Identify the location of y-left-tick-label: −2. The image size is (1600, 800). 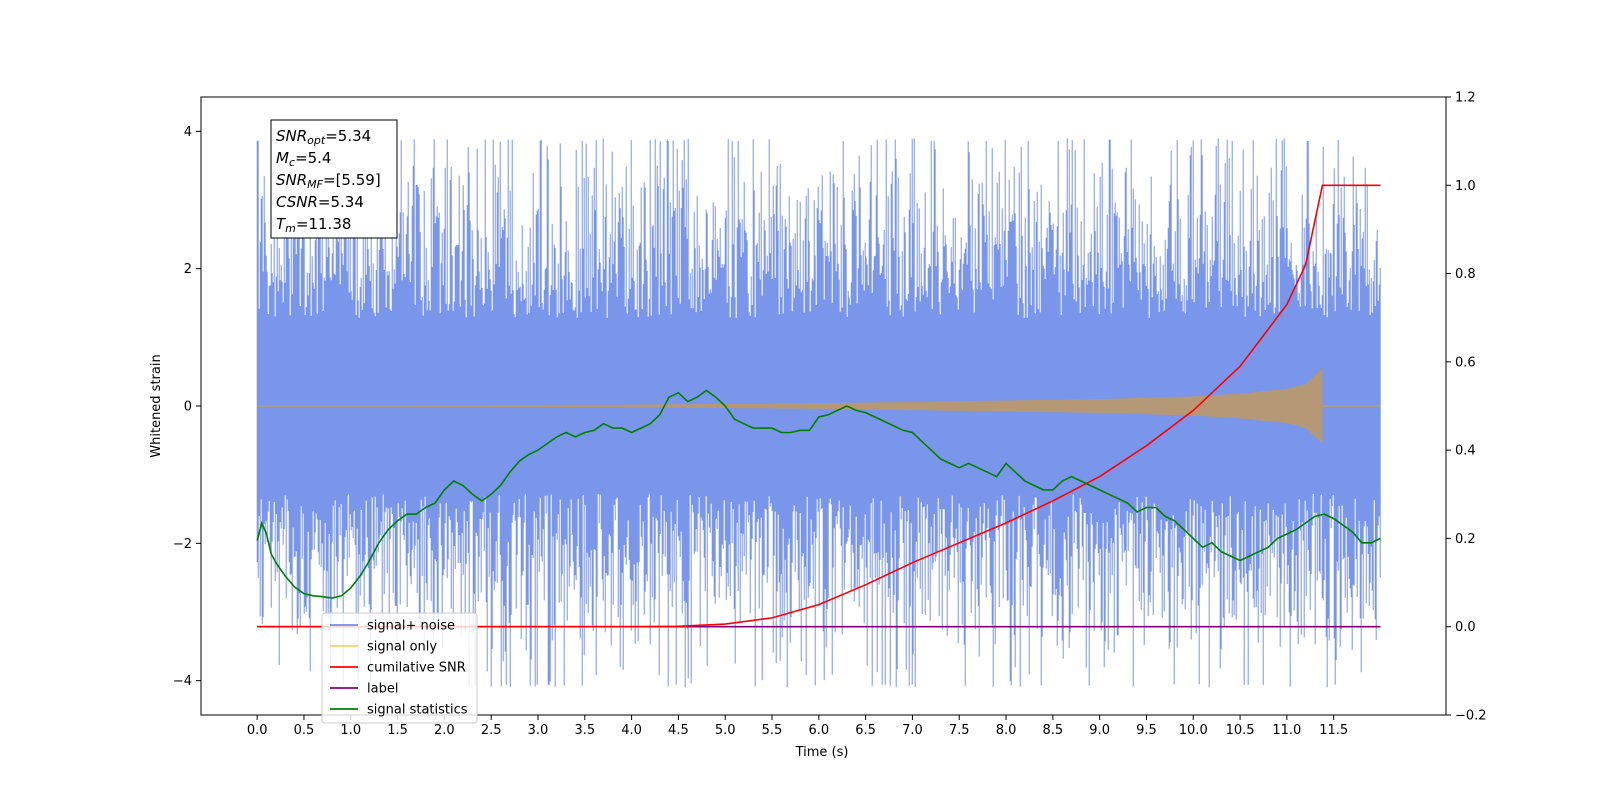
(182, 544).